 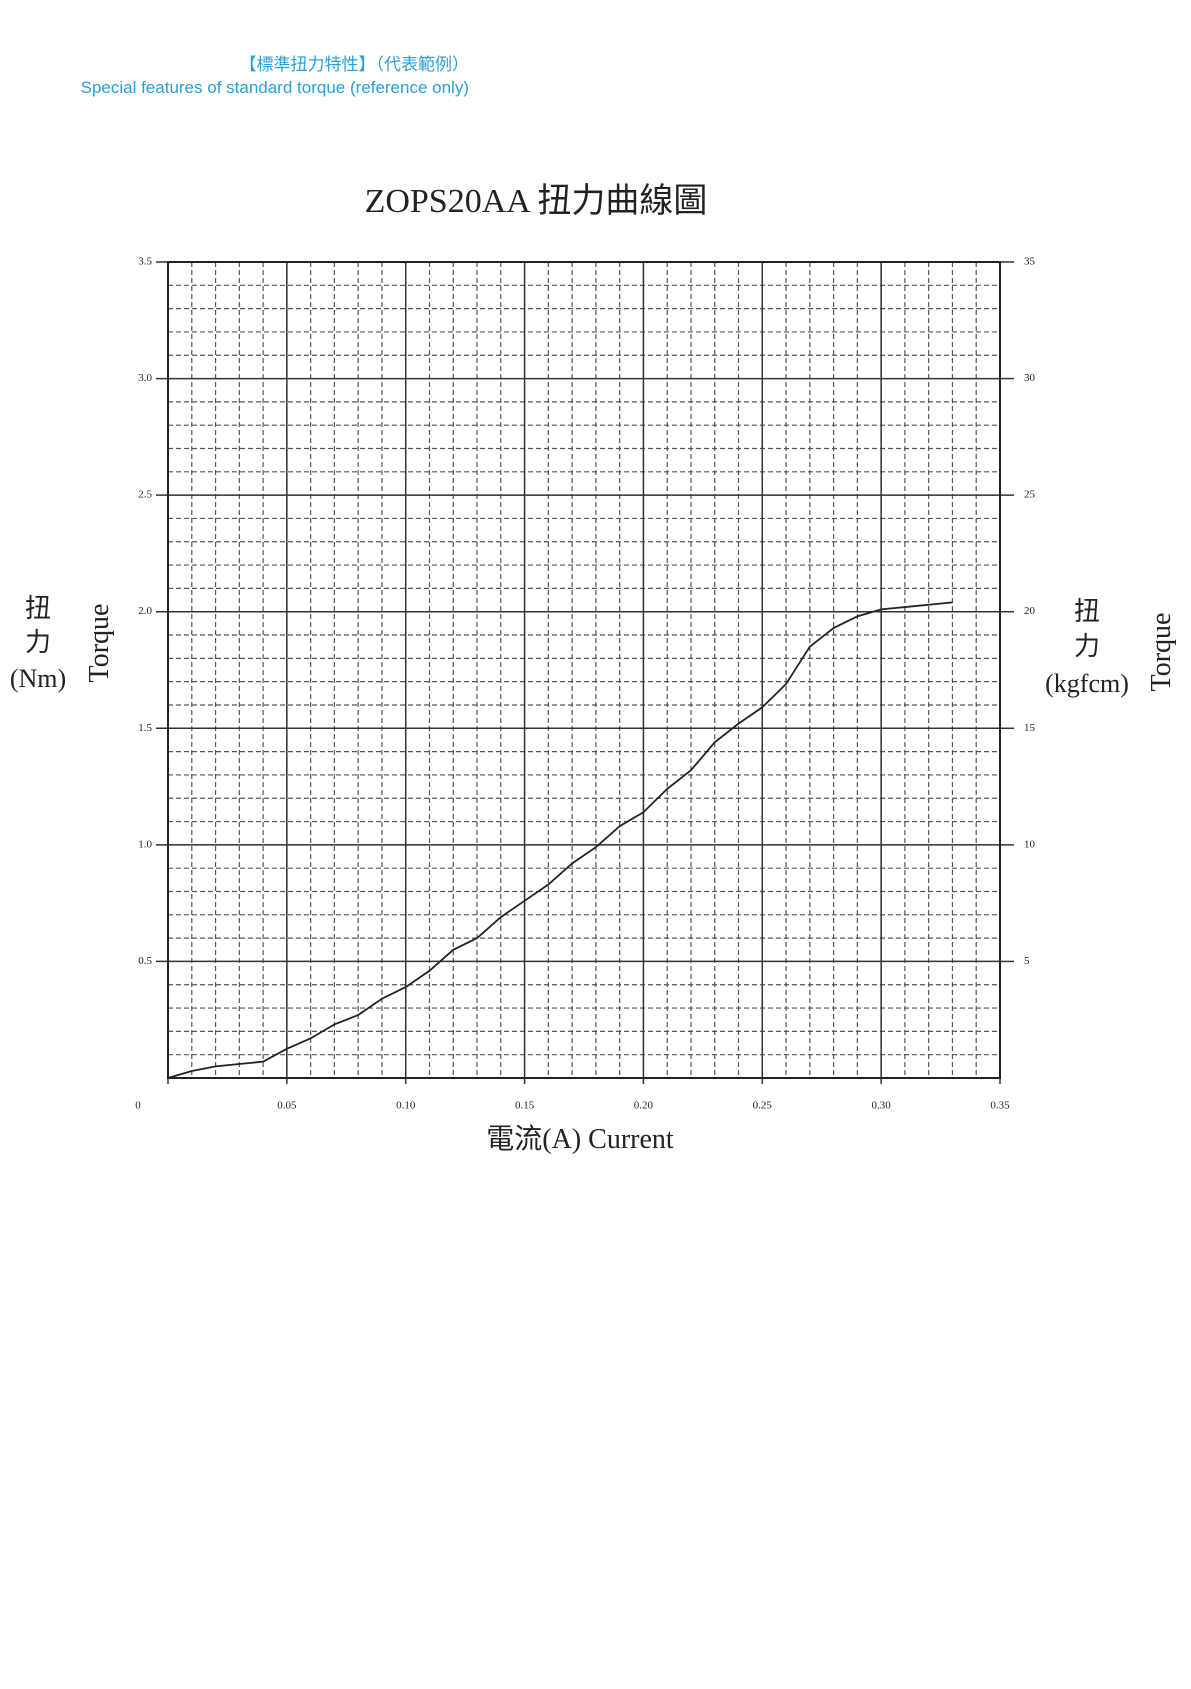 What do you see at coordinates (763, 1106) in the screenshot?
I see `x-tick-label: 0.25` at bounding box center [763, 1106].